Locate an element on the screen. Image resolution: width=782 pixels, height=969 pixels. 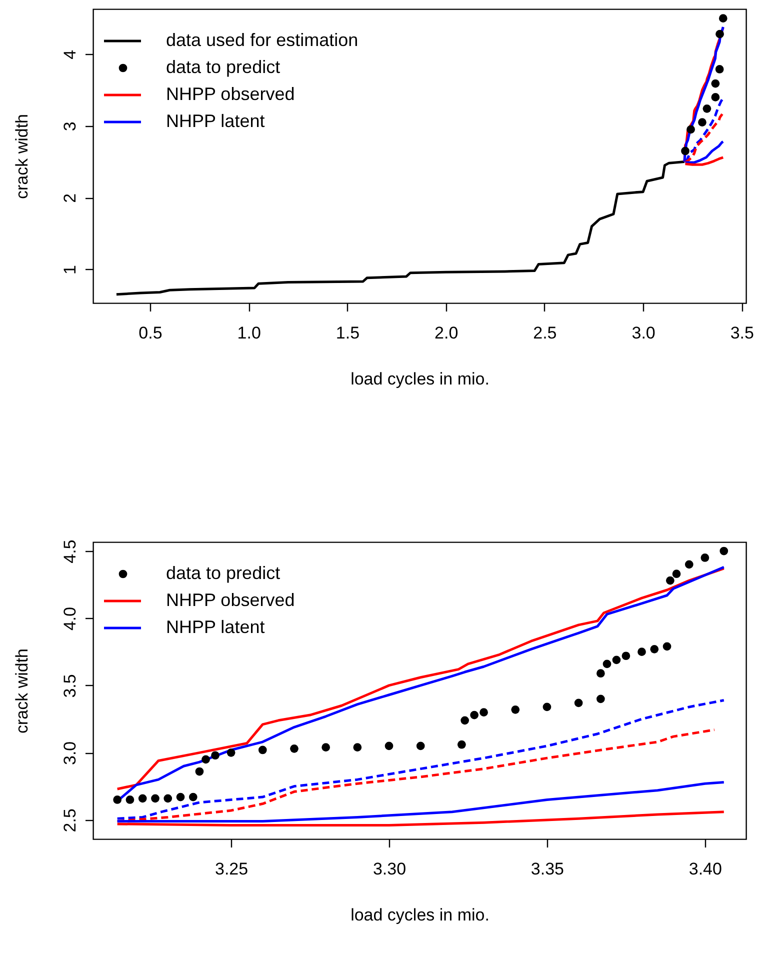
y-tick-label: 4.0 is located at coordinates (70, 618).